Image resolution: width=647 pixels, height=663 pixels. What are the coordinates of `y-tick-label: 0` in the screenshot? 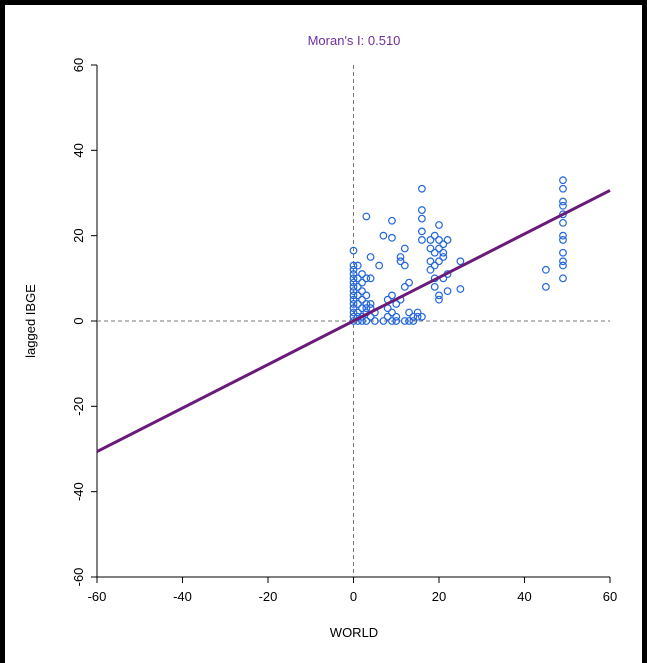 It's located at (78, 320).